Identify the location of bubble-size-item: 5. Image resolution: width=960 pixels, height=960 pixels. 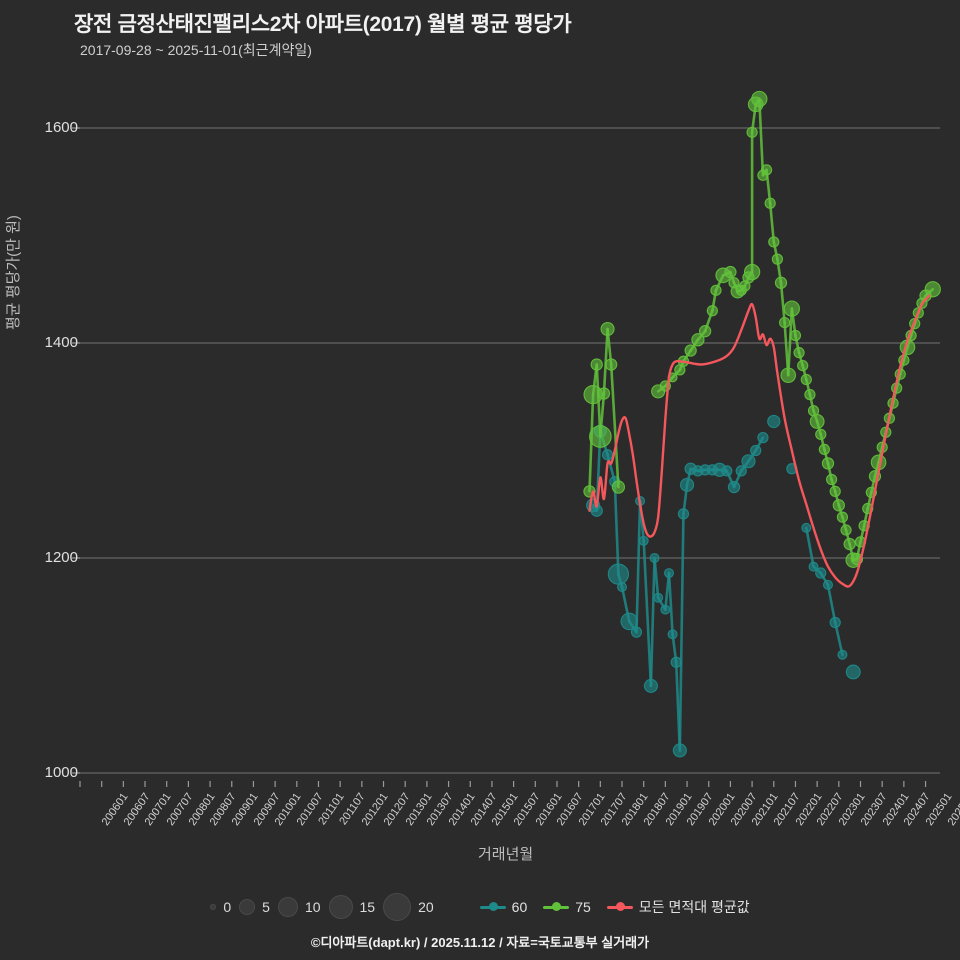
(254, 907).